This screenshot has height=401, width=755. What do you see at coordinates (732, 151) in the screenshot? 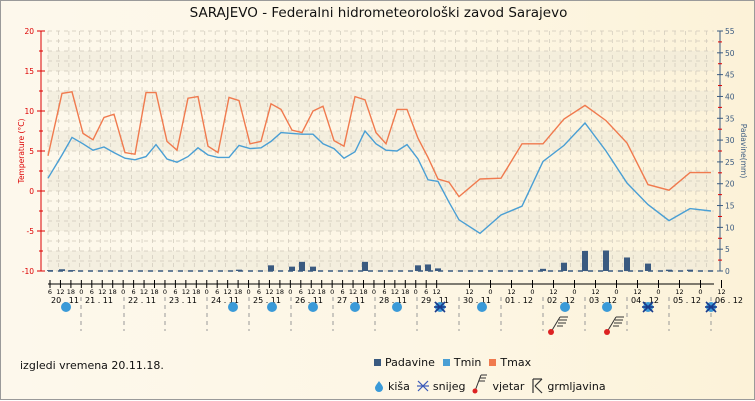
I see `precipitation-axis: 0 5 10 15 20 25 30 35 40 45 50 55 Padavine(mm)` at bounding box center [732, 151].